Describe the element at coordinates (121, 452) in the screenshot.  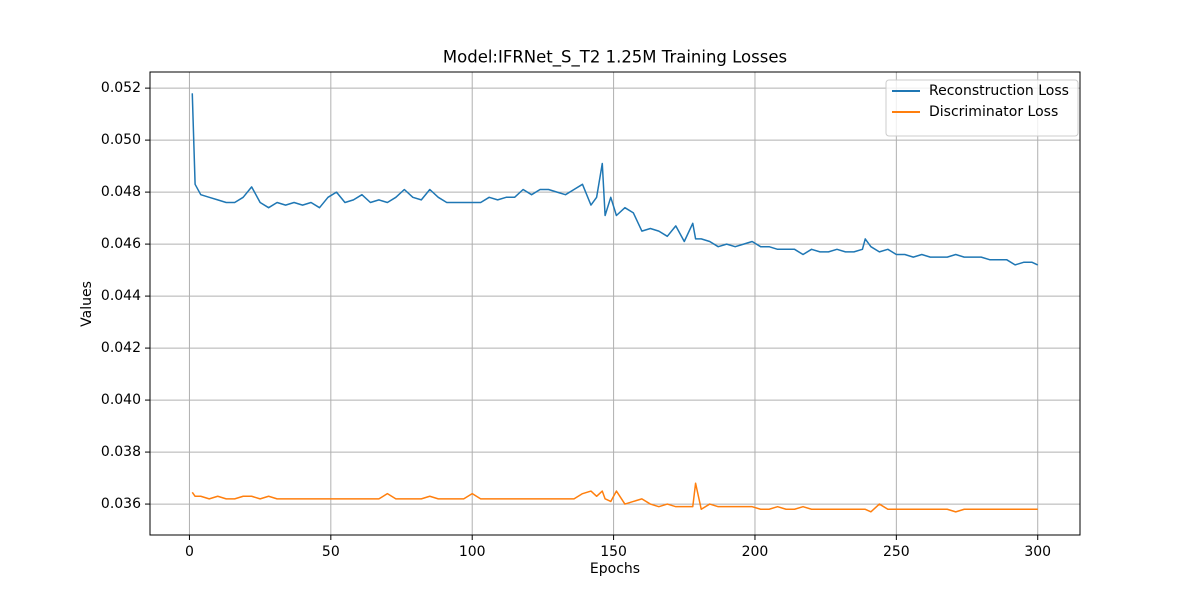
I see `y-tick-label: 0.038` at that location.